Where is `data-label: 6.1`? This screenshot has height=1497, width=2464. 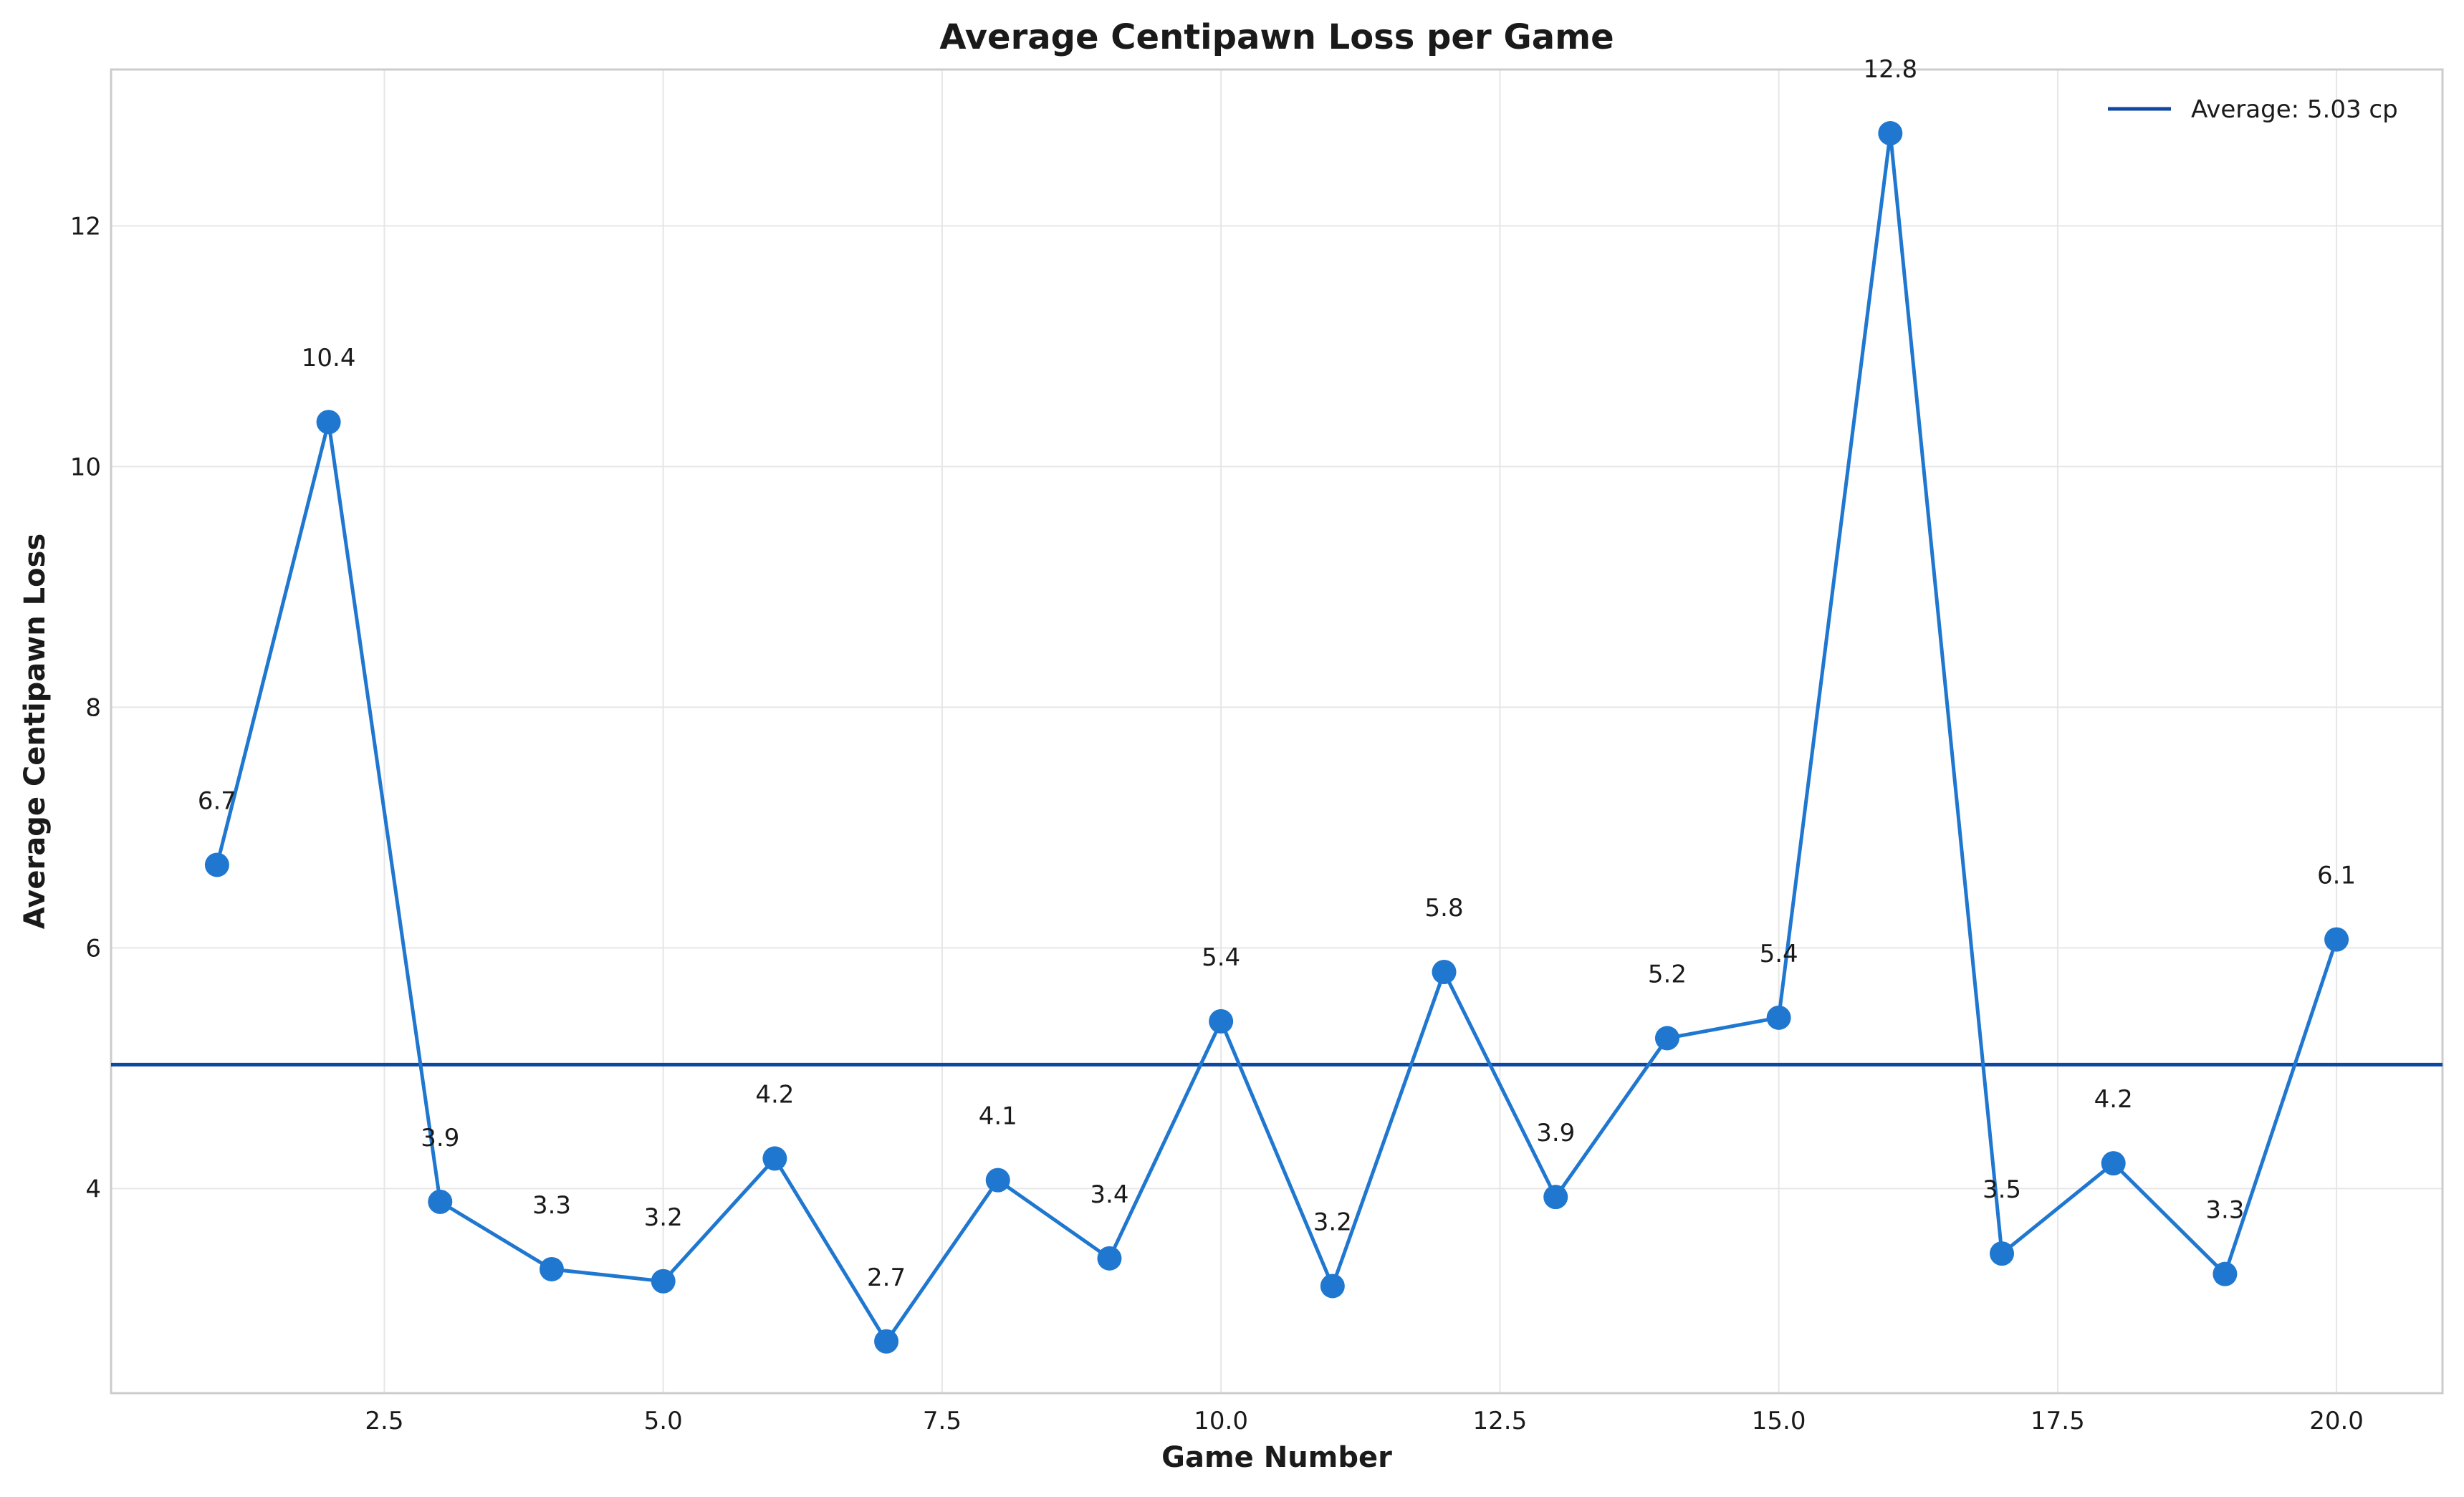 data-label: 6.1 is located at coordinates (2336, 876).